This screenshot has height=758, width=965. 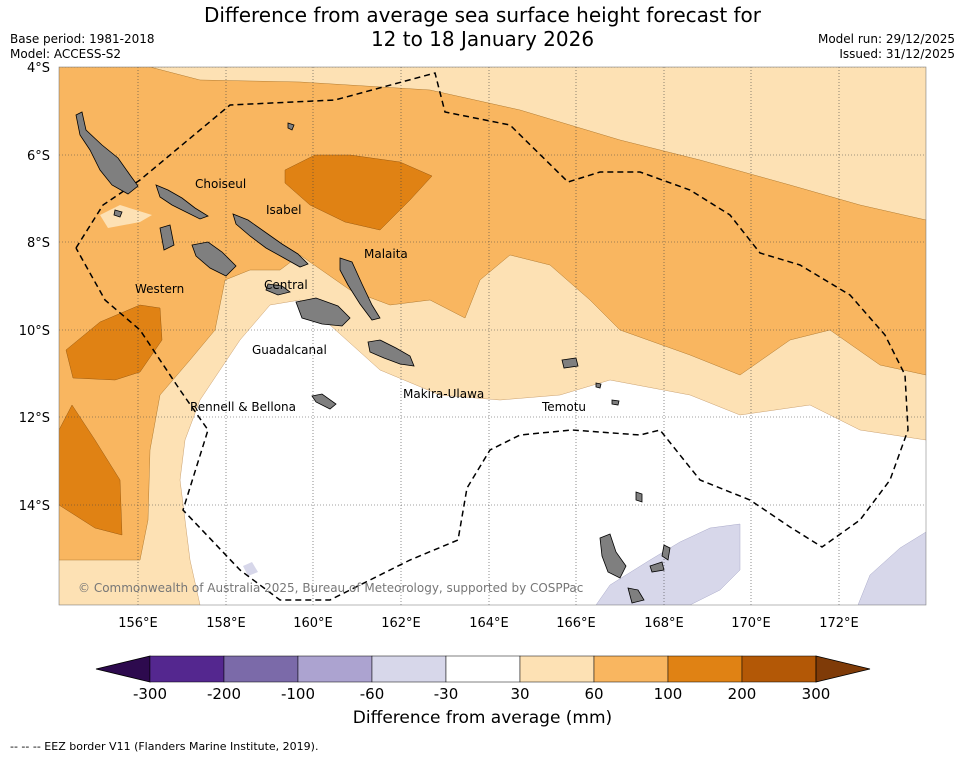 What do you see at coordinates (323, 312) in the screenshot?
I see `island-guadalcanal` at bounding box center [323, 312].